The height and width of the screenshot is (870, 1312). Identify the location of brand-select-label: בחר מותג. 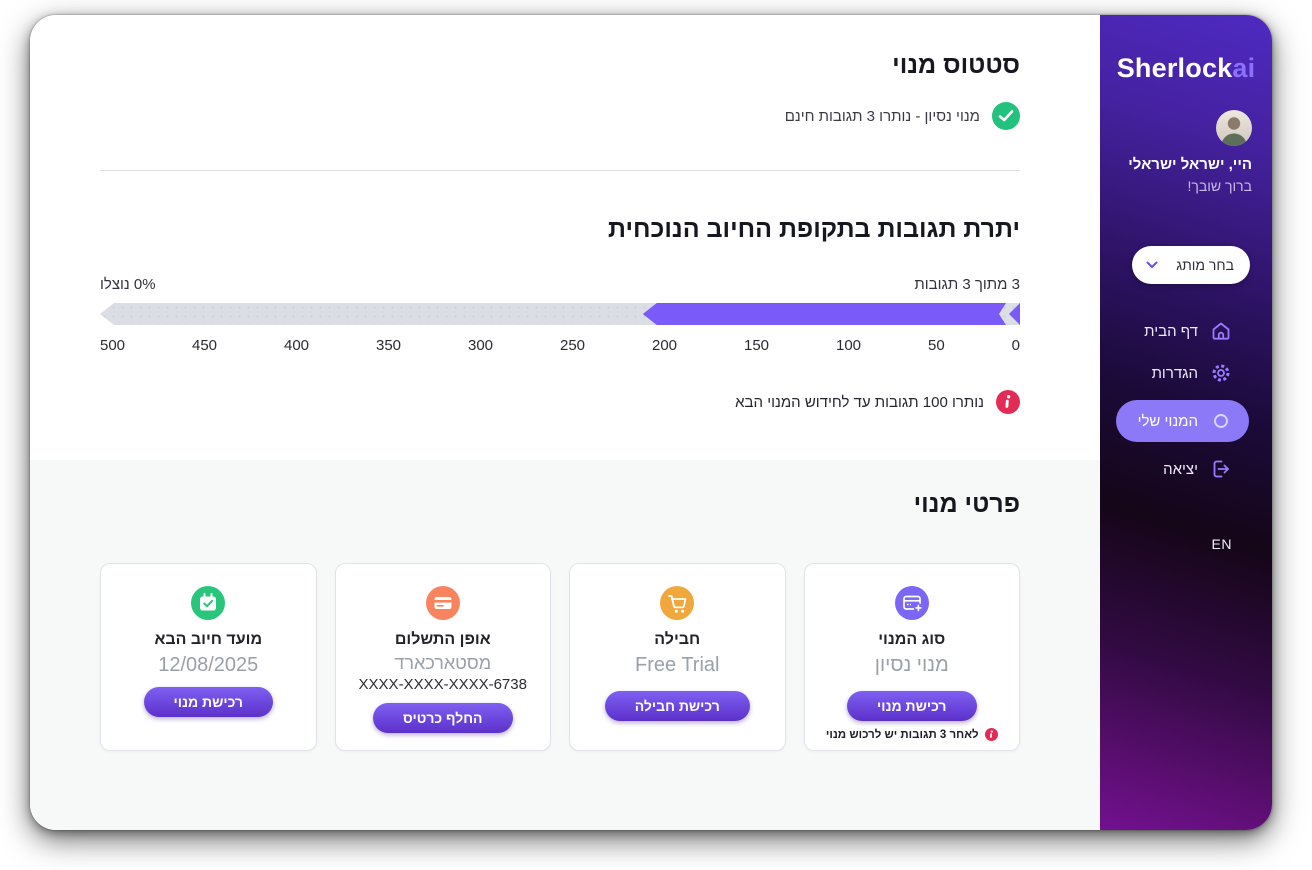
(1205, 265).